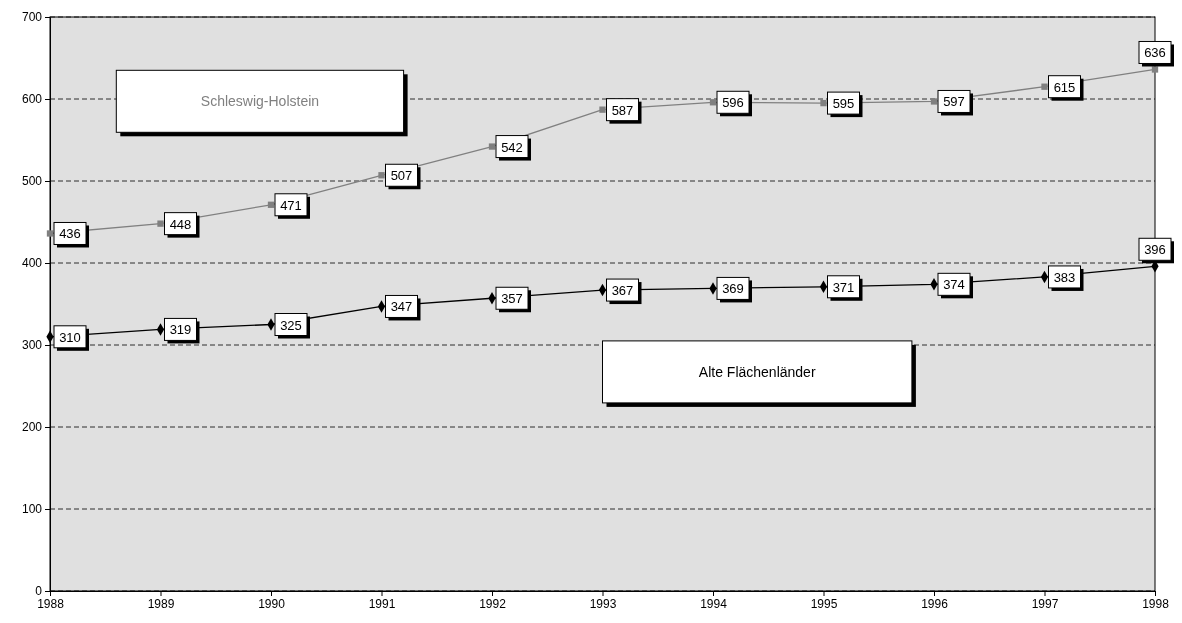 This screenshot has height=623, width=1182. I want to click on x-tick-label: 1992, so click(493, 603).